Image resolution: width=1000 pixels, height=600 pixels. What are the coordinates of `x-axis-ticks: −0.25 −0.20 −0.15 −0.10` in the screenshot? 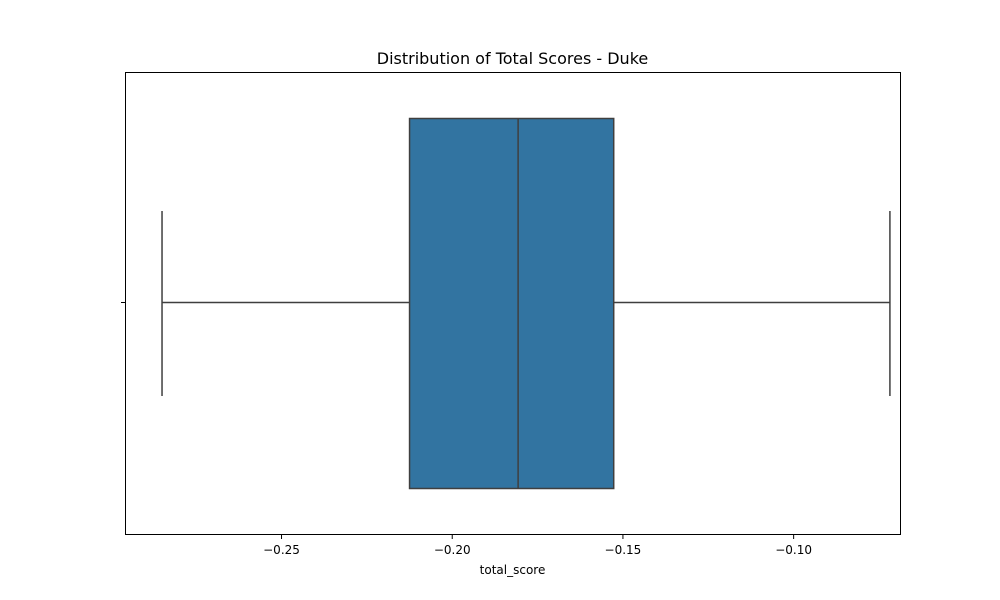 It's located at (537, 545).